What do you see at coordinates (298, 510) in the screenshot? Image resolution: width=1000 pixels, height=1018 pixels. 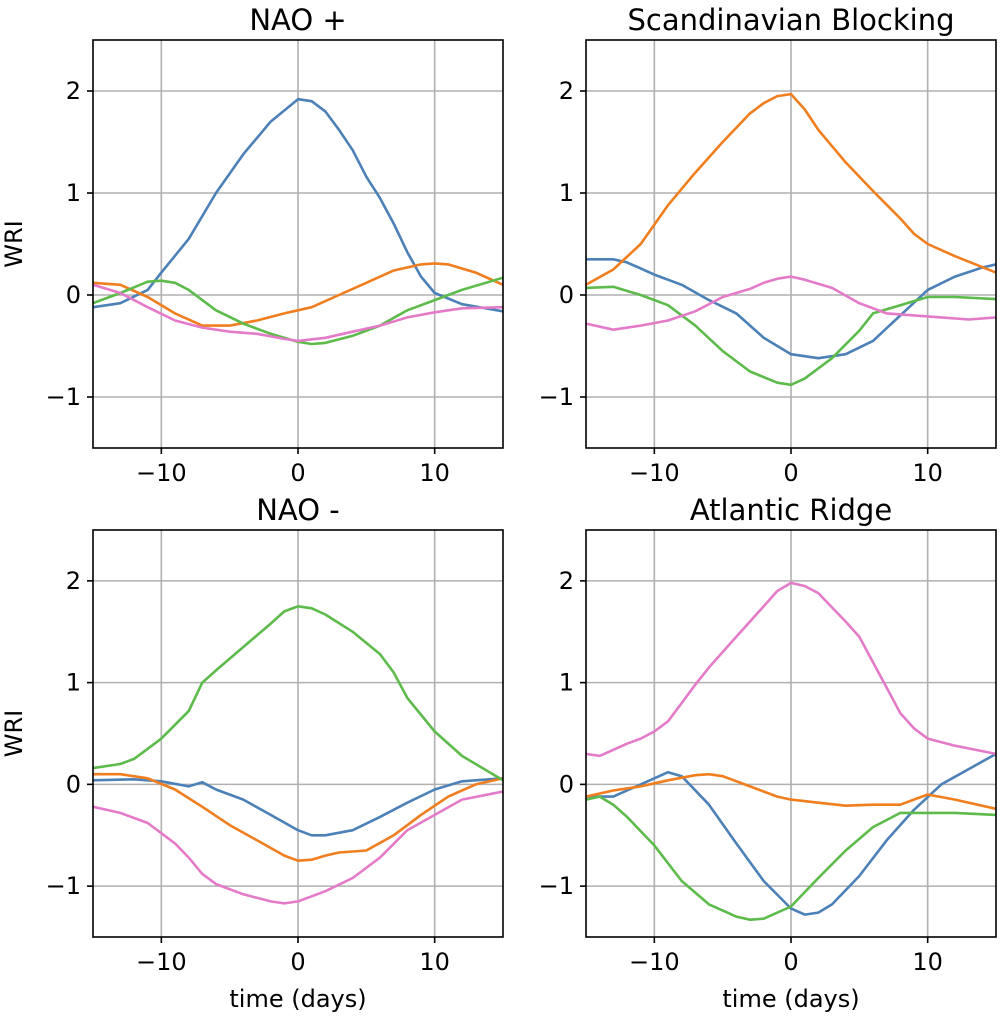 I see `chart-title: NAO -` at bounding box center [298, 510].